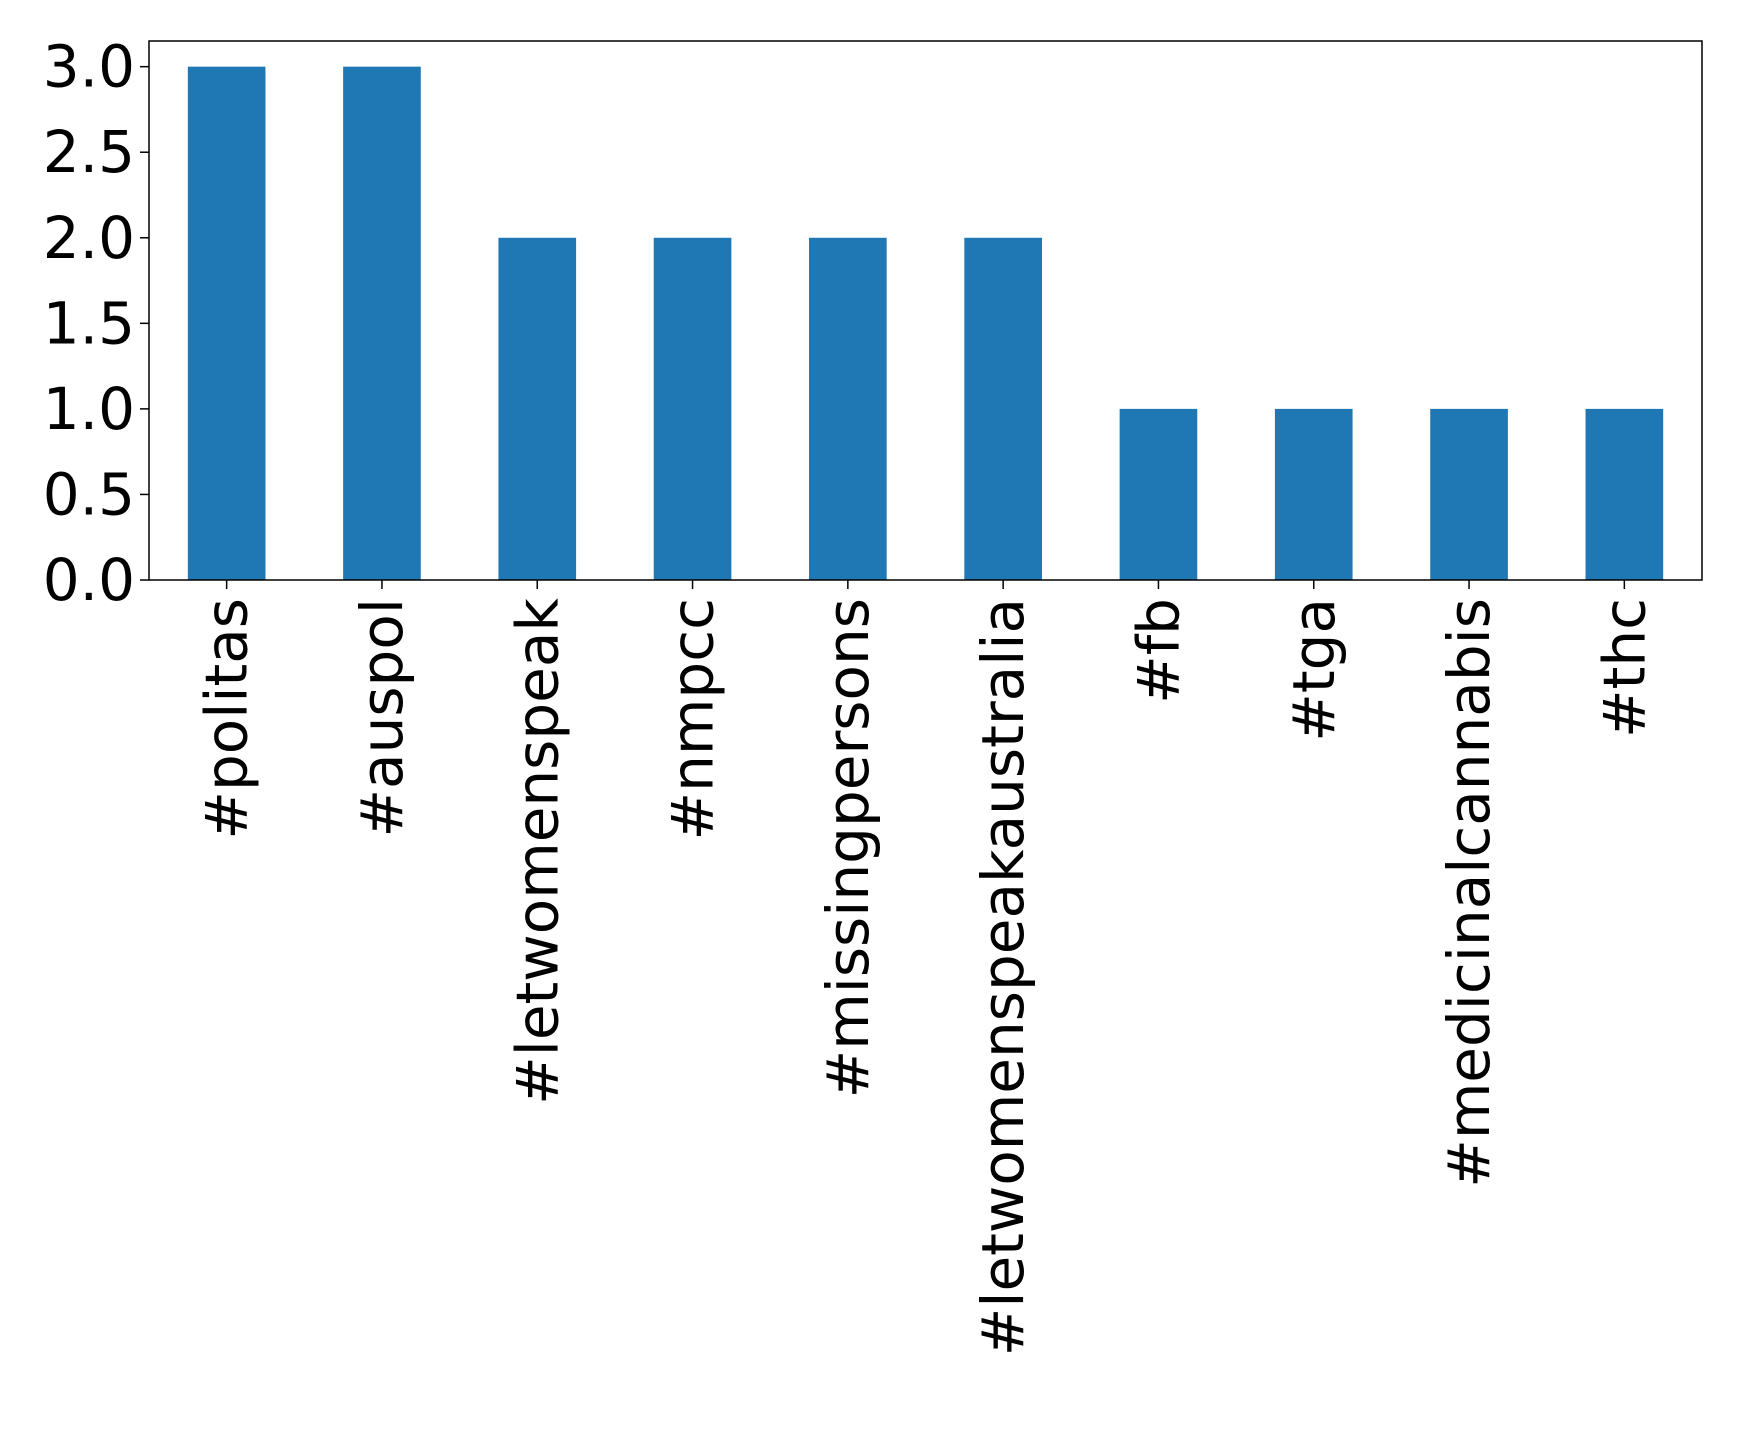  I want to click on x-tick-label: #nmpcc, so click(693, 719).